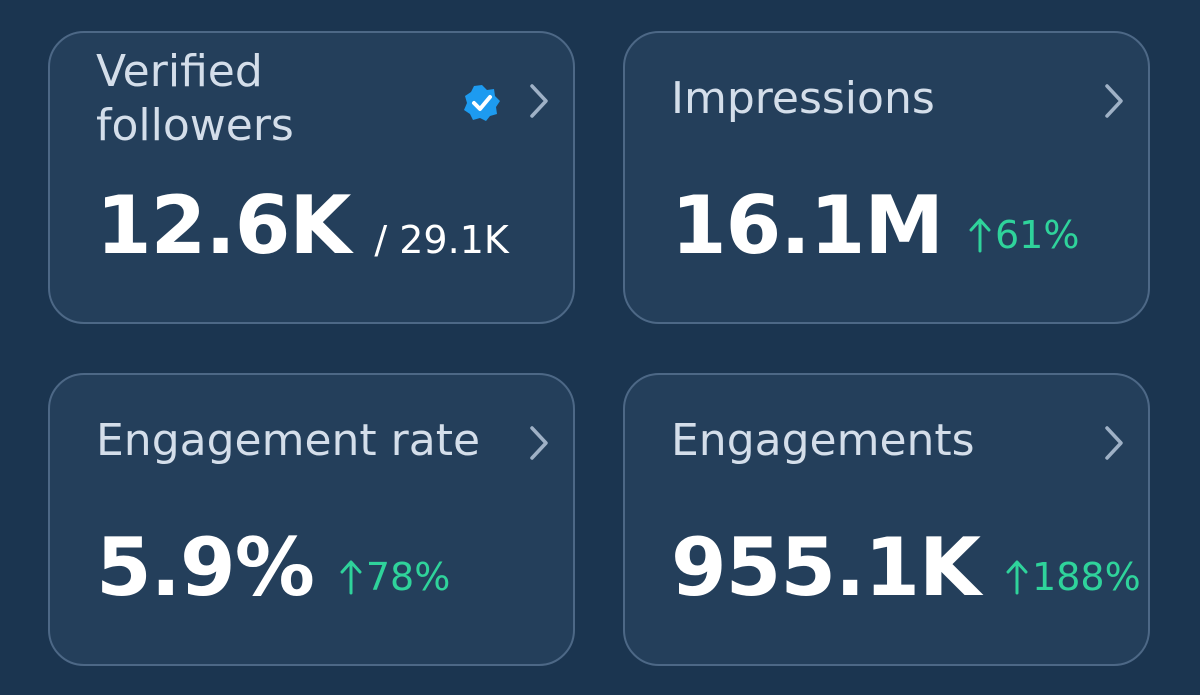 Image resolution: width=1200 pixels, height=695 pixels. I want to click on metric-total: / 29.1K, so click(441, 240).